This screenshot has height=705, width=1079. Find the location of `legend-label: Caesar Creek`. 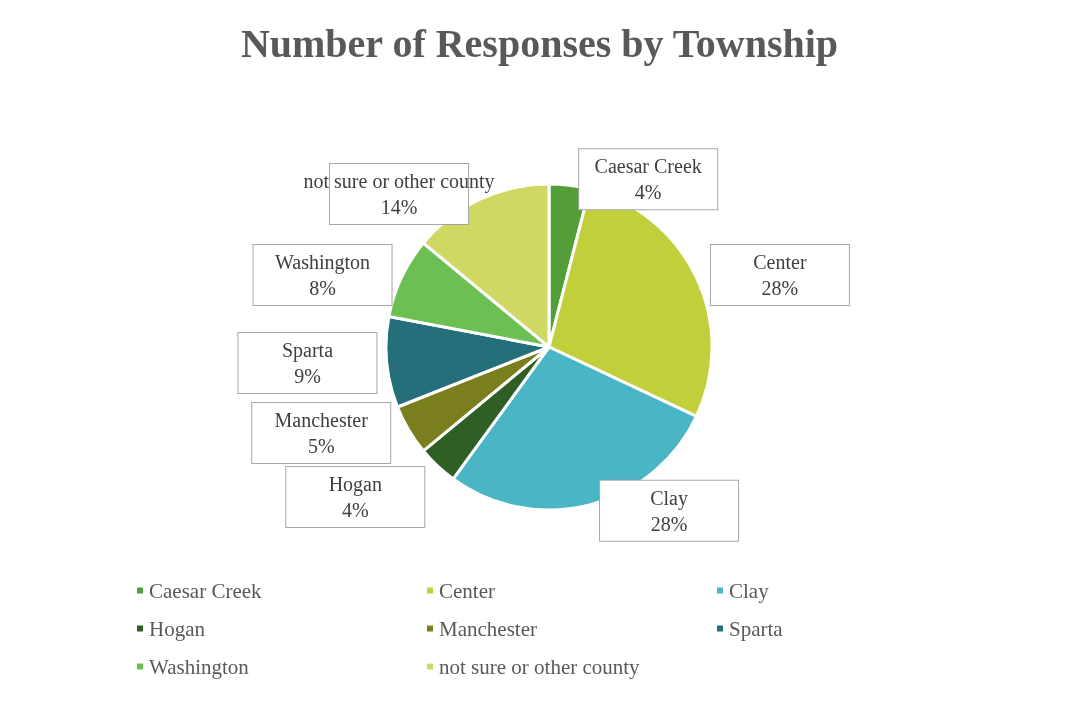

legend-label: Caesar Creek is located at coordinates (206, 590).